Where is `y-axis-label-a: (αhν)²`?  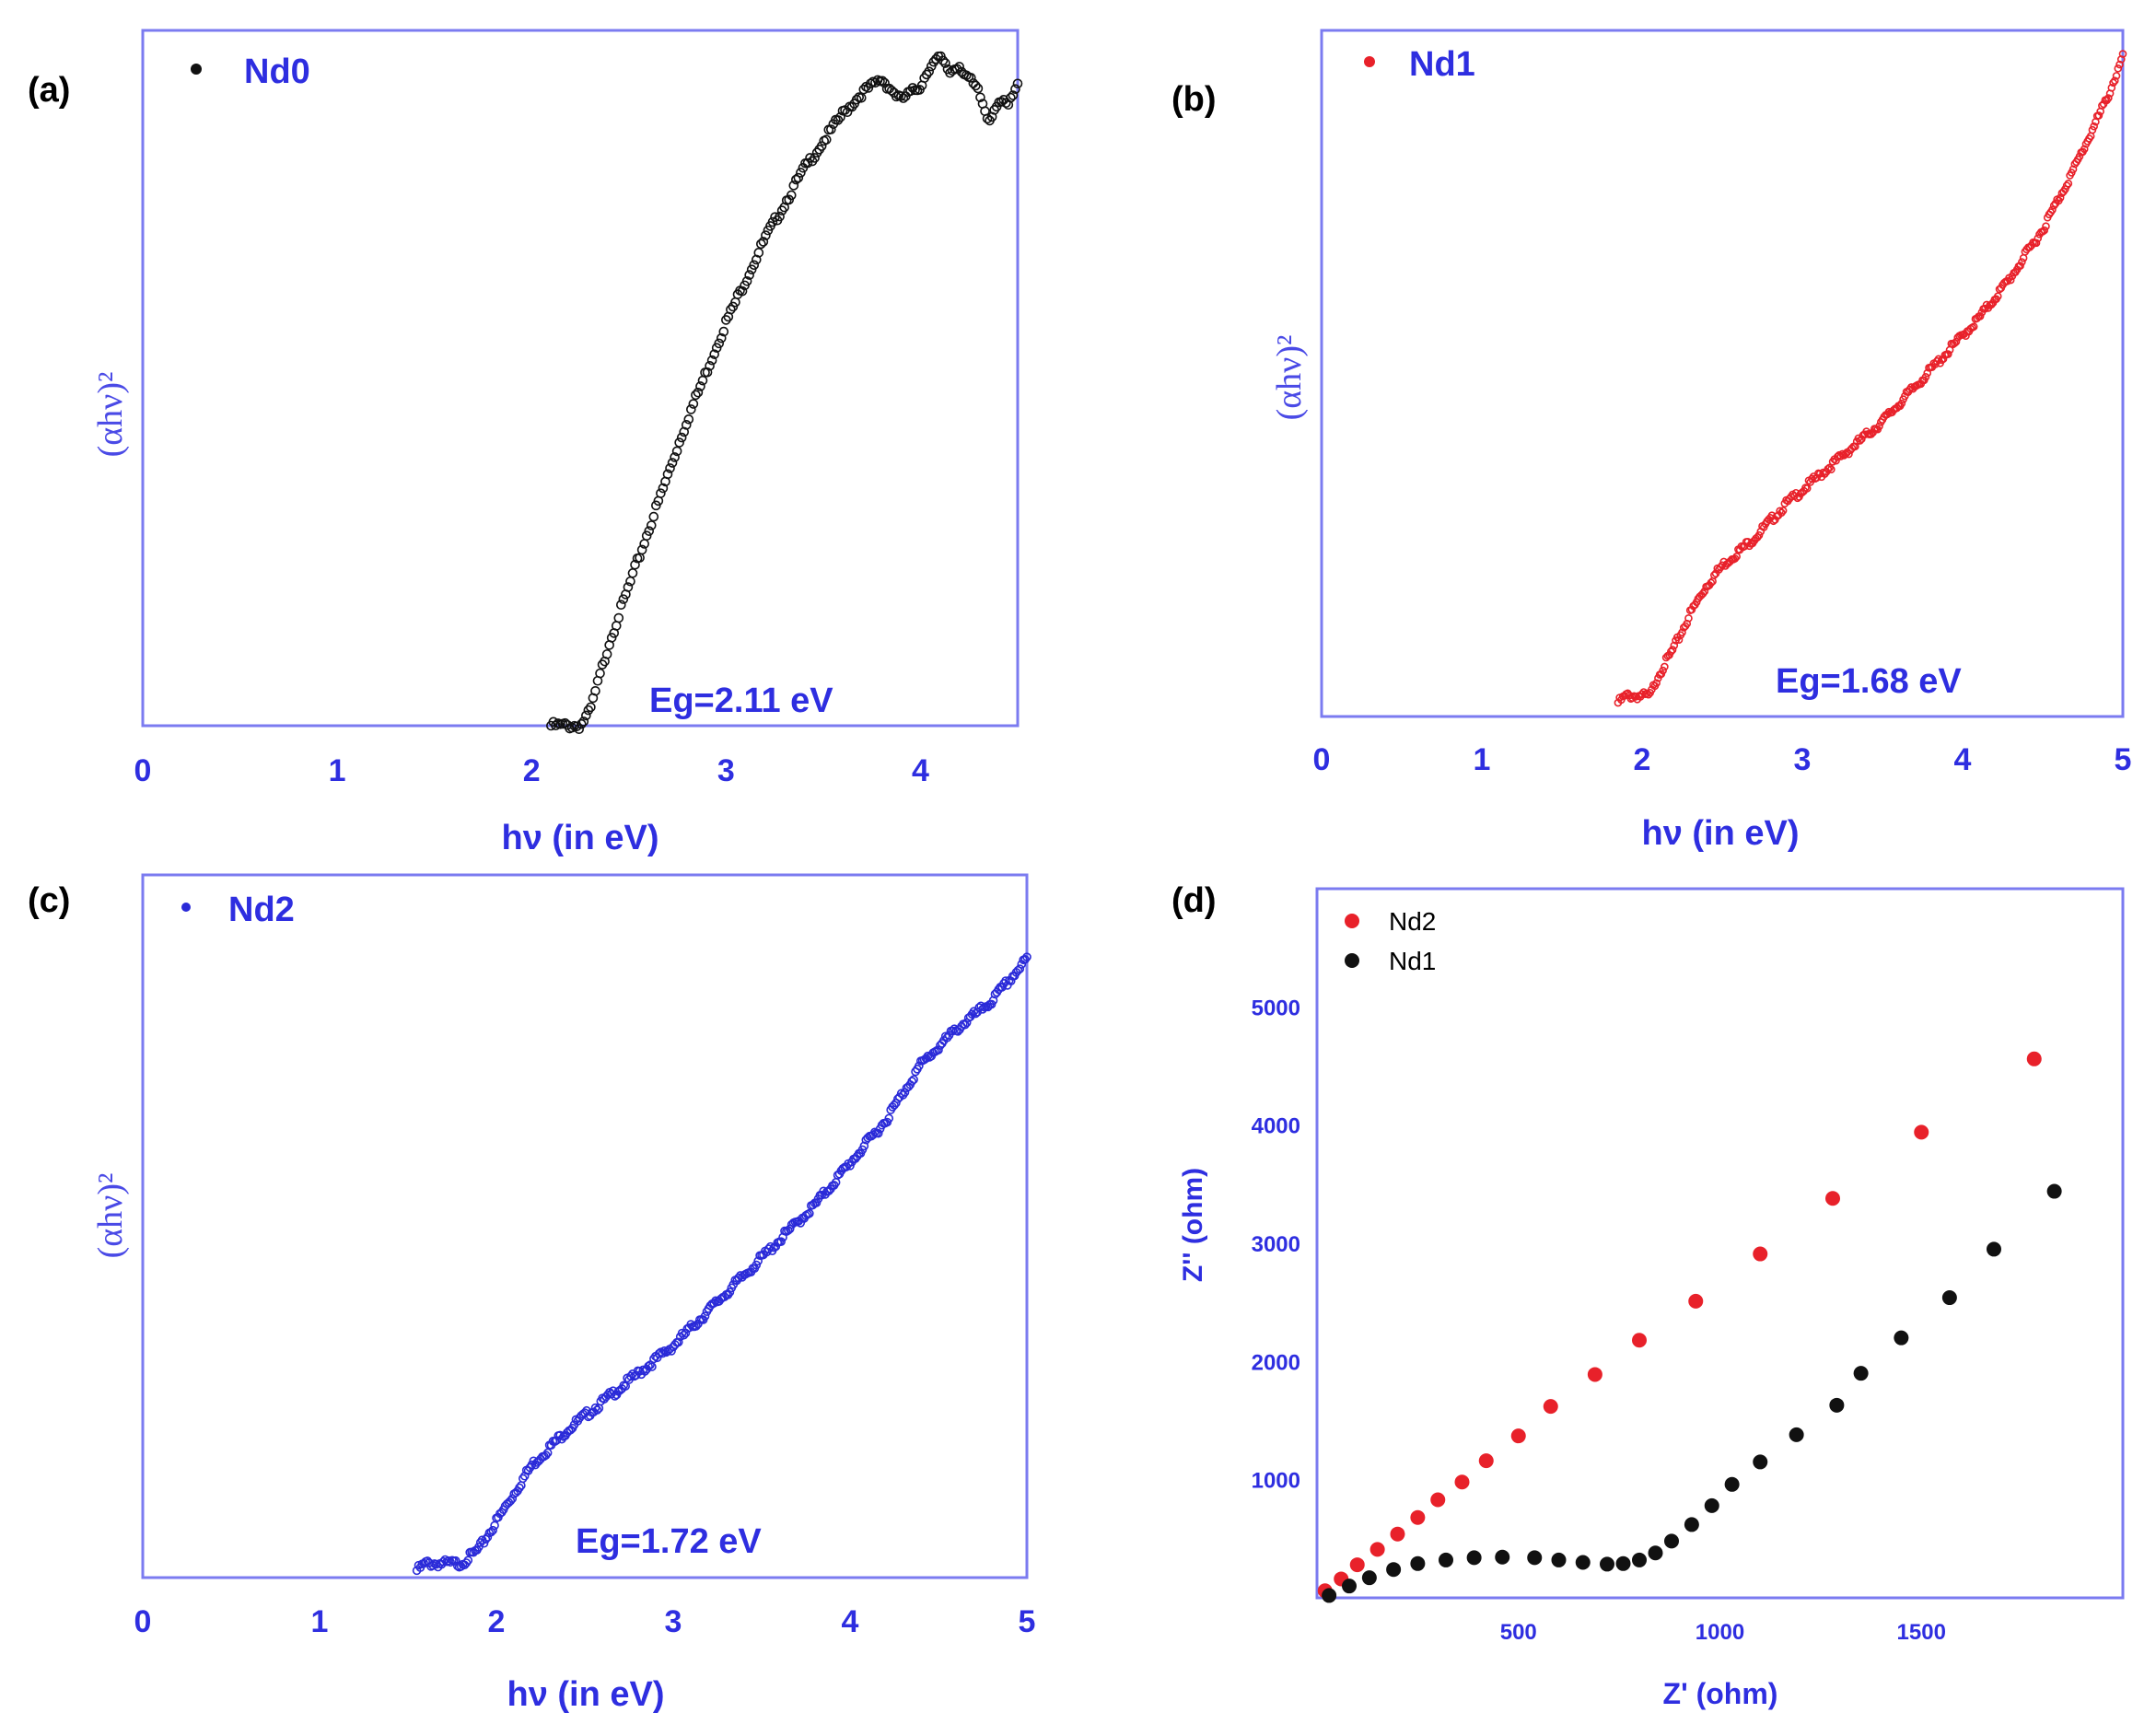 y-axis-label-a: (αhν)² is located at coordinates (110, 415).